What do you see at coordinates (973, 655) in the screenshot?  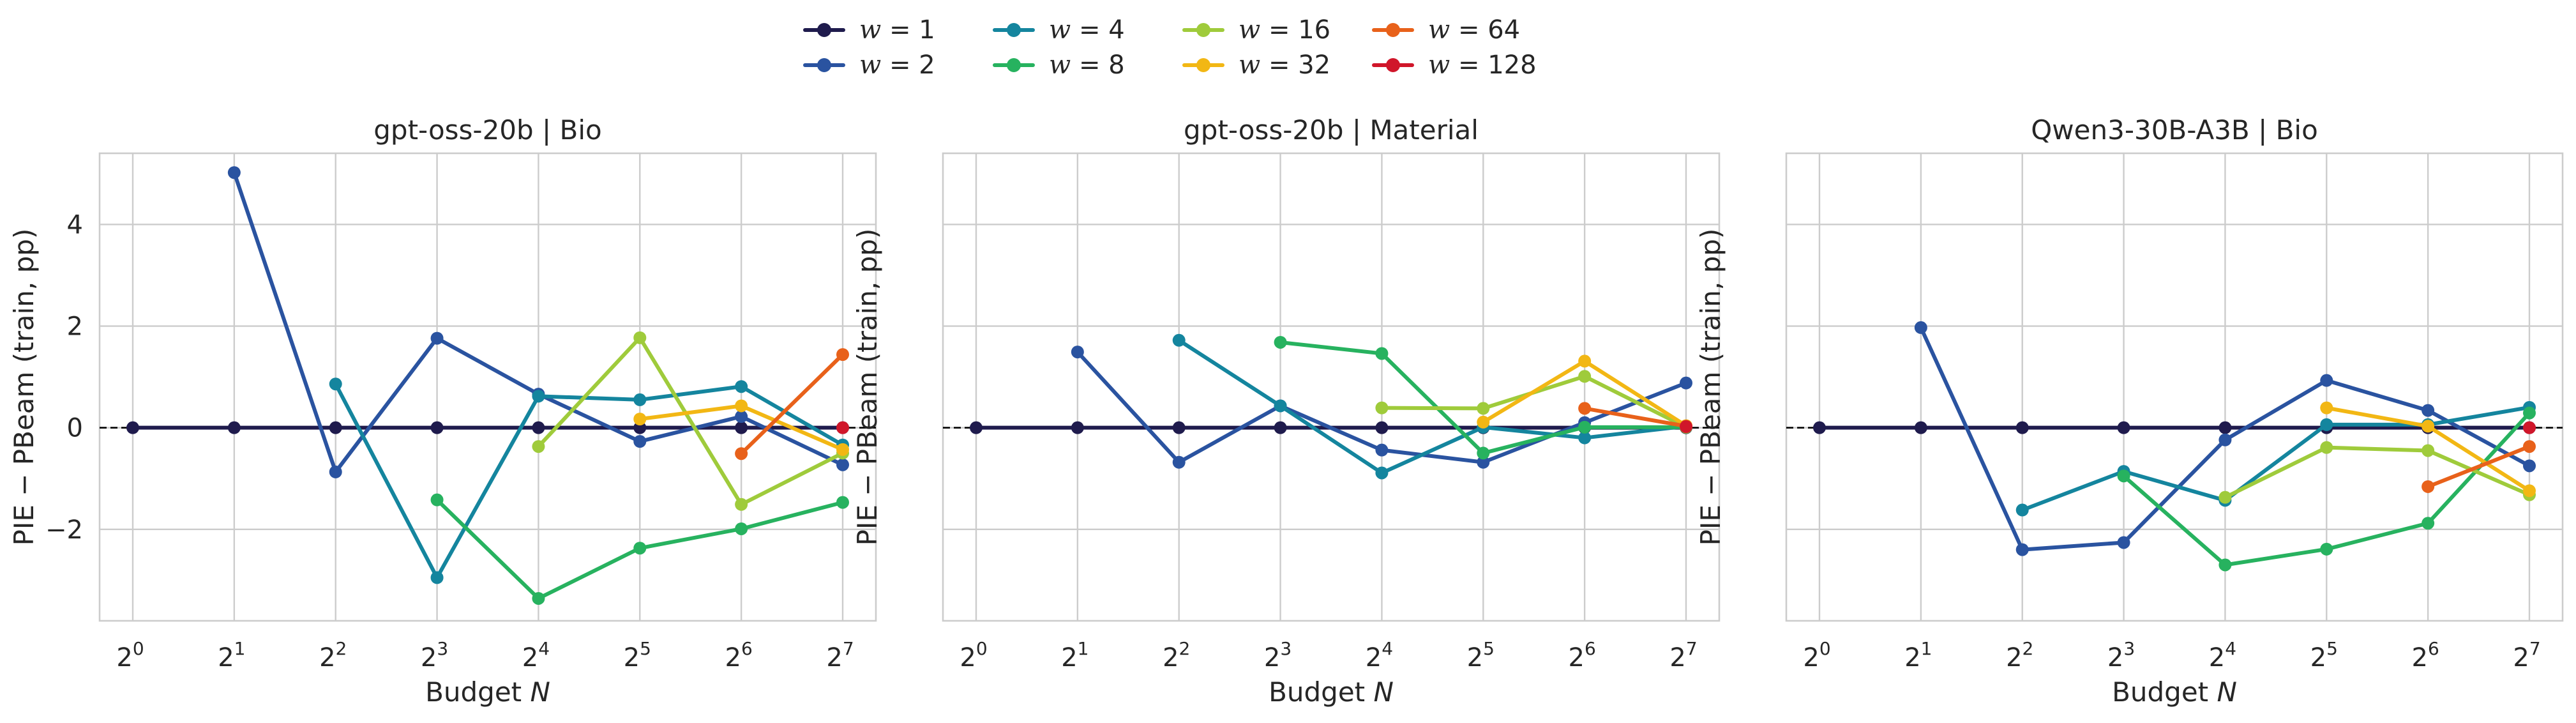 I see `x-tick-label: 20` at bounding box center [973, 655].